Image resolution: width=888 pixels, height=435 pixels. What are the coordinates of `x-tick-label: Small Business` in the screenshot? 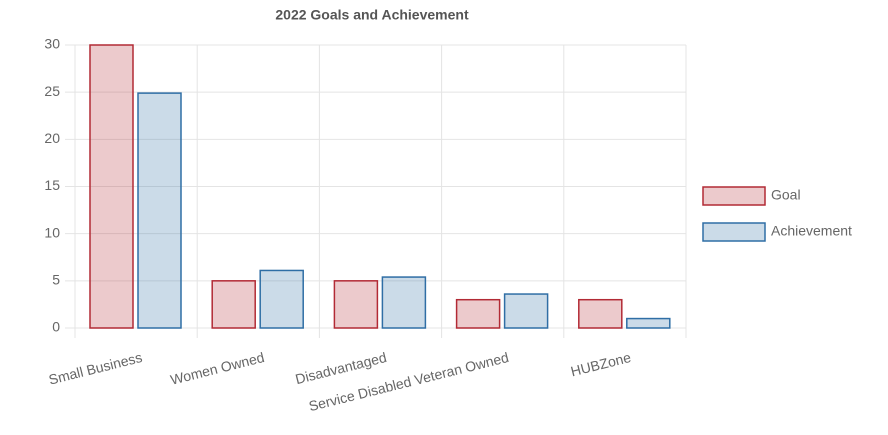 It's located at (95, 368).